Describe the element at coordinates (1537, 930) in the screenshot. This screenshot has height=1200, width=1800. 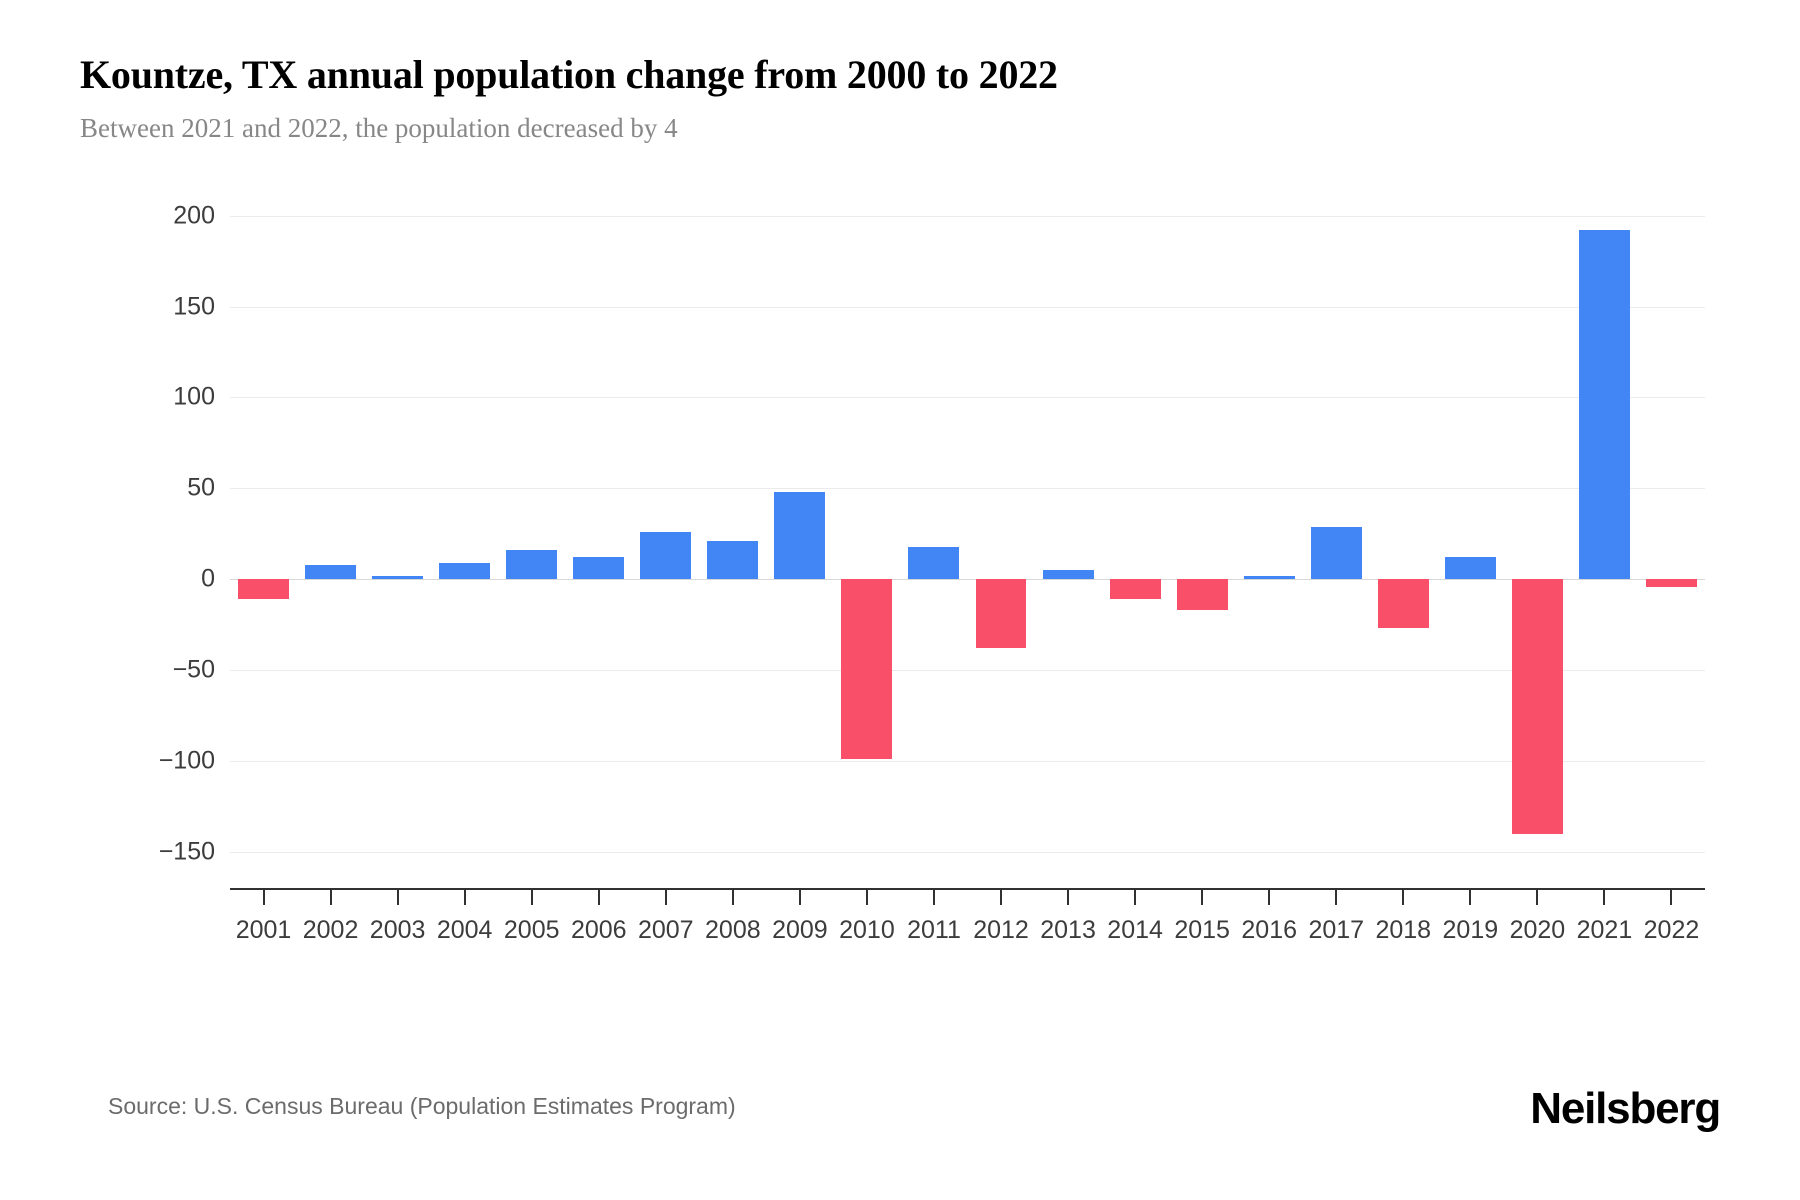
I see `x-axis-tick-label-2020: 2020` at that location.